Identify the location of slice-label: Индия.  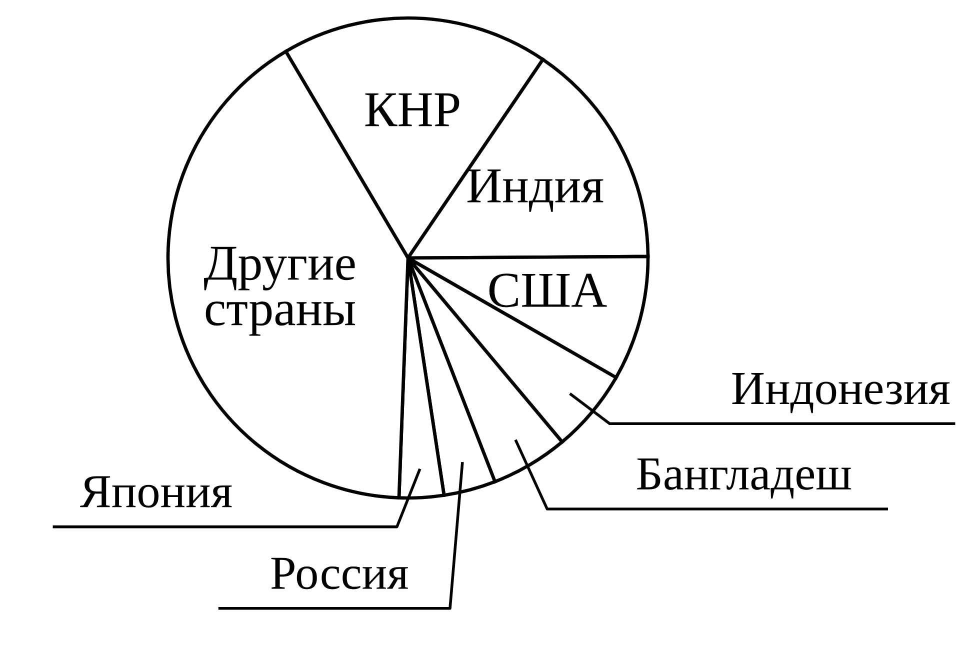
(535, 191).